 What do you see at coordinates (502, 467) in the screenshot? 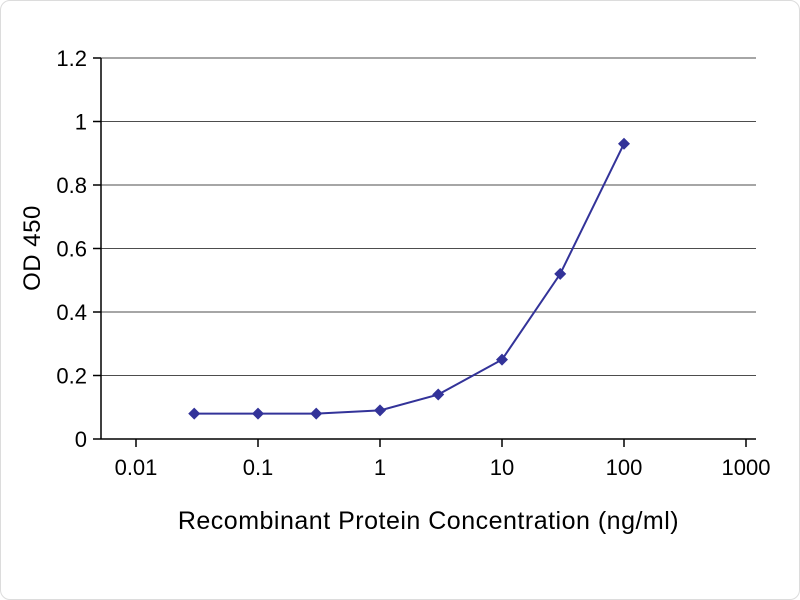
I see `x-tick-label: 10` at bounding box center [502, 467].